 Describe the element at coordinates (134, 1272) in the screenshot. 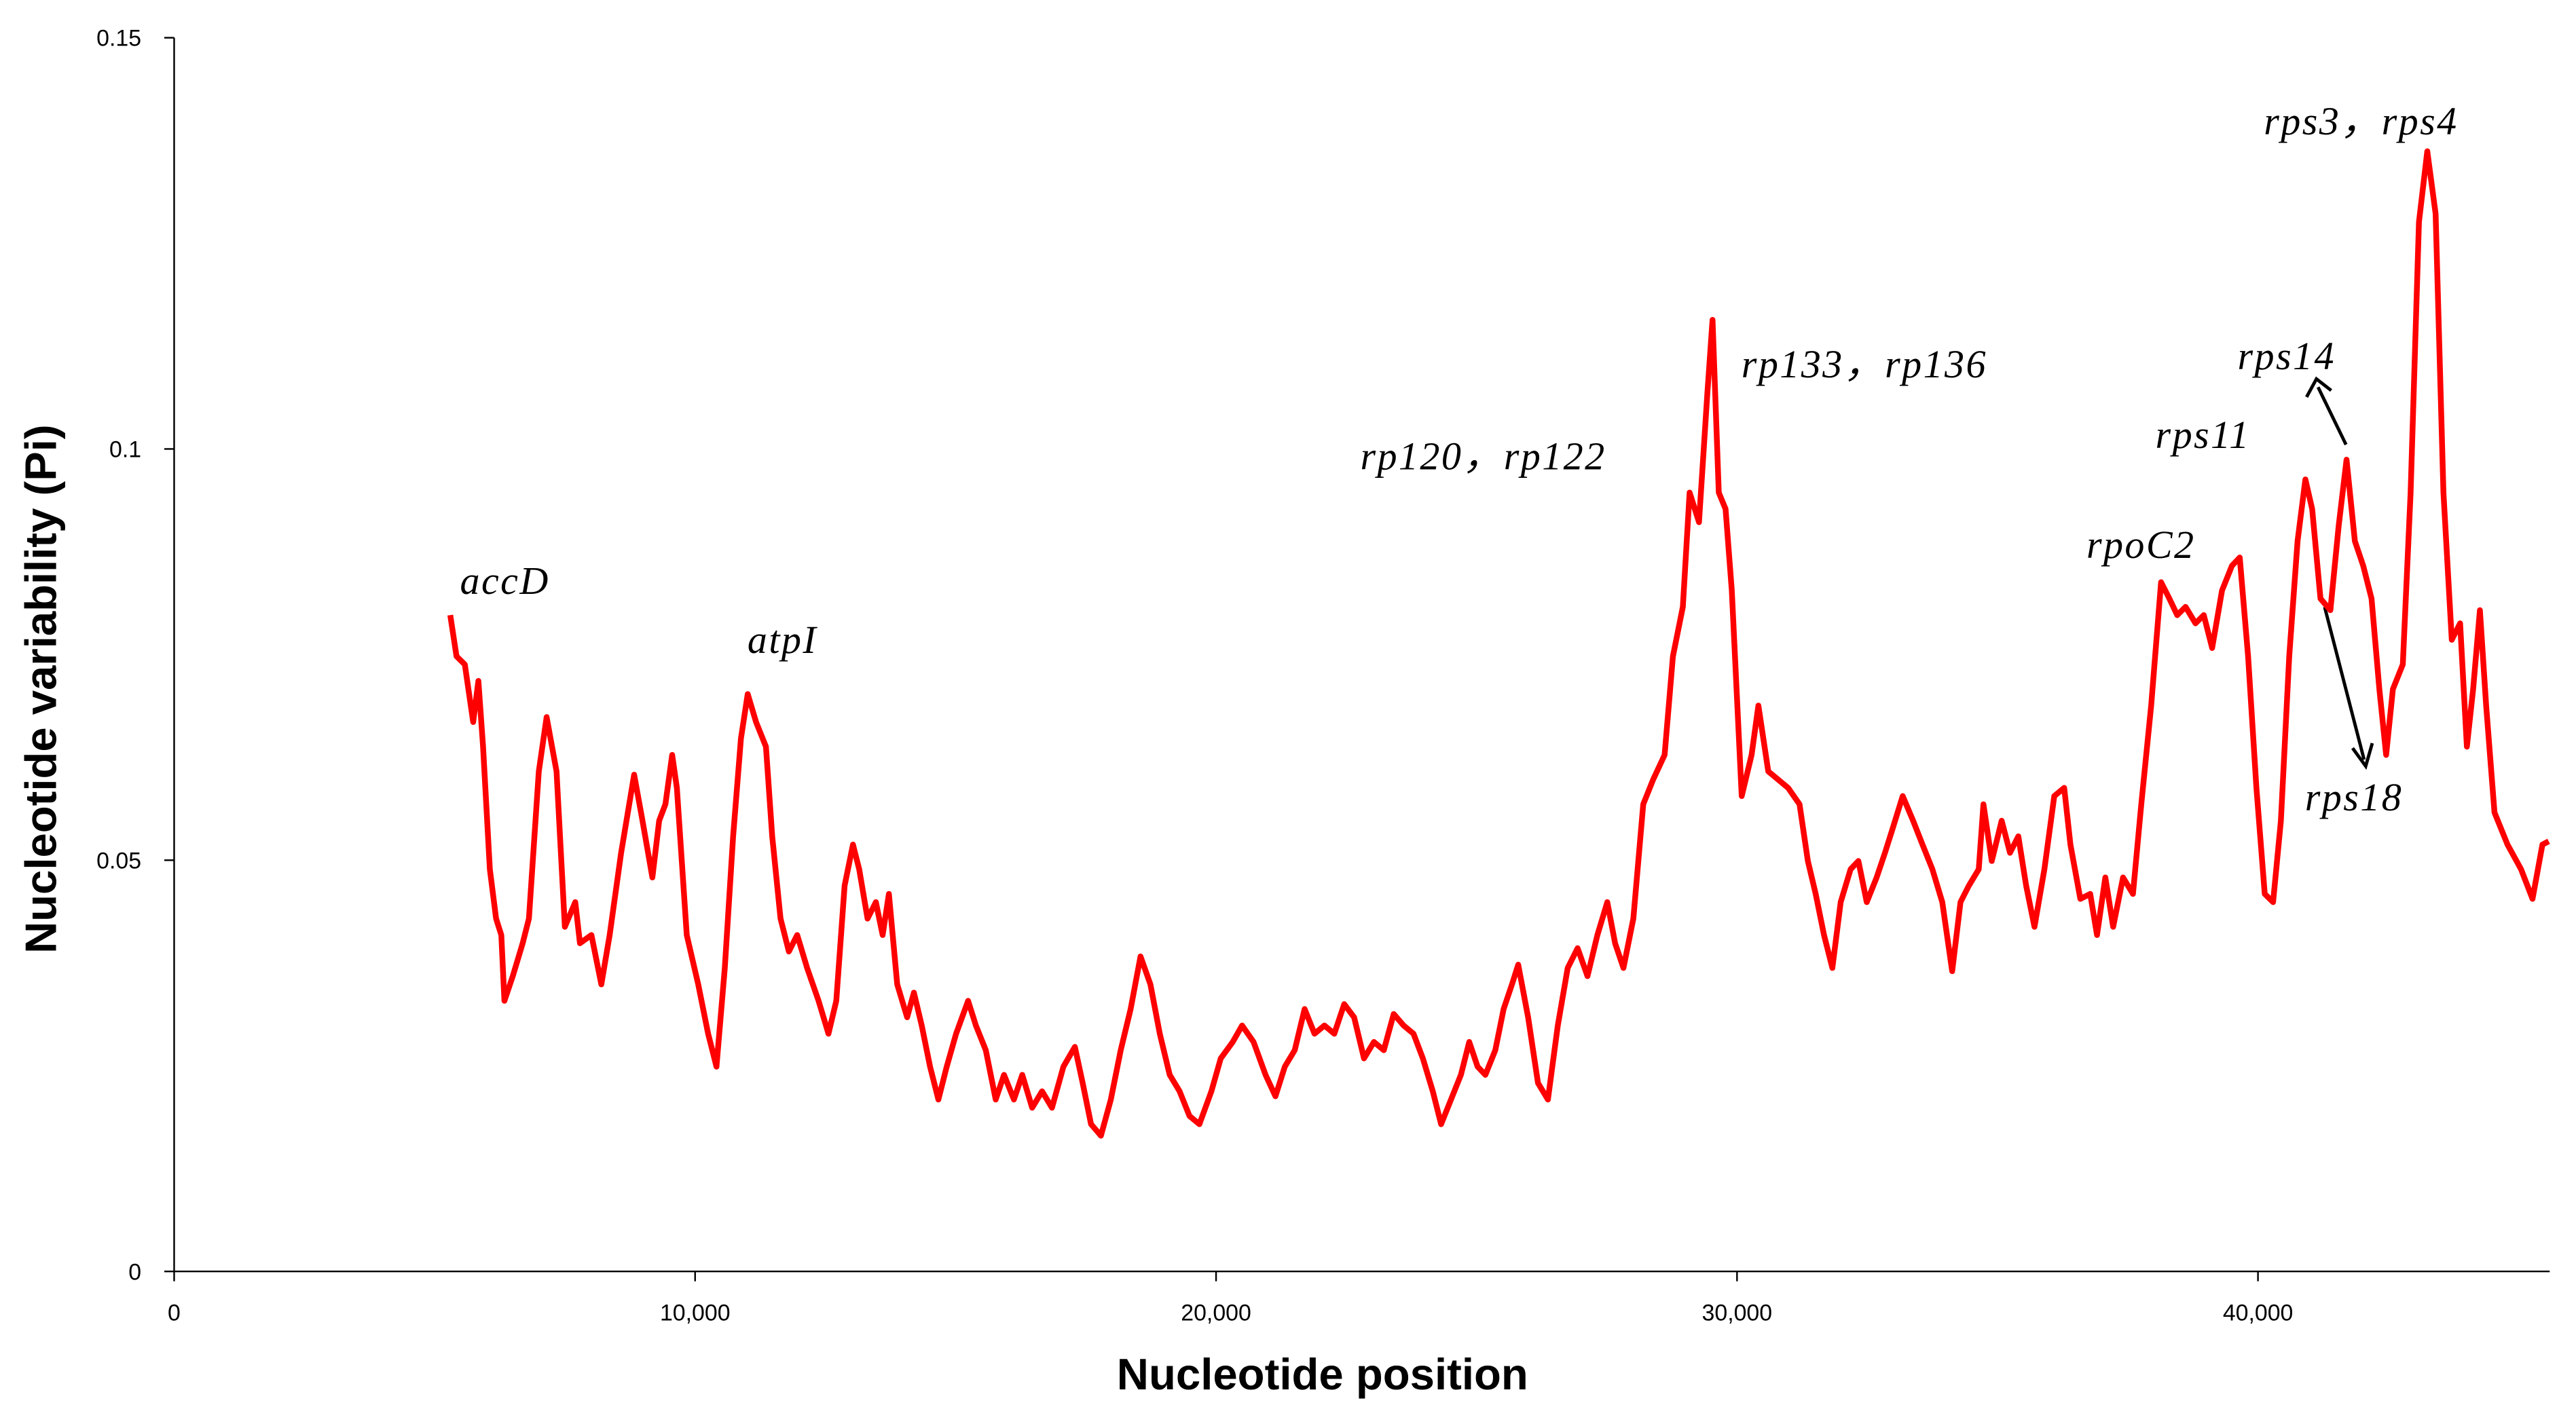

I see `y-tick-label: 0` at that location.